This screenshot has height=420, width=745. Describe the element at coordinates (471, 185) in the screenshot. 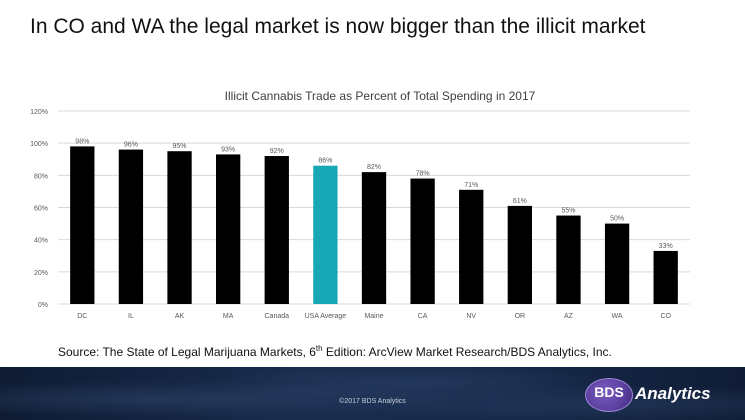

I see `data-label: 71%` at that location.